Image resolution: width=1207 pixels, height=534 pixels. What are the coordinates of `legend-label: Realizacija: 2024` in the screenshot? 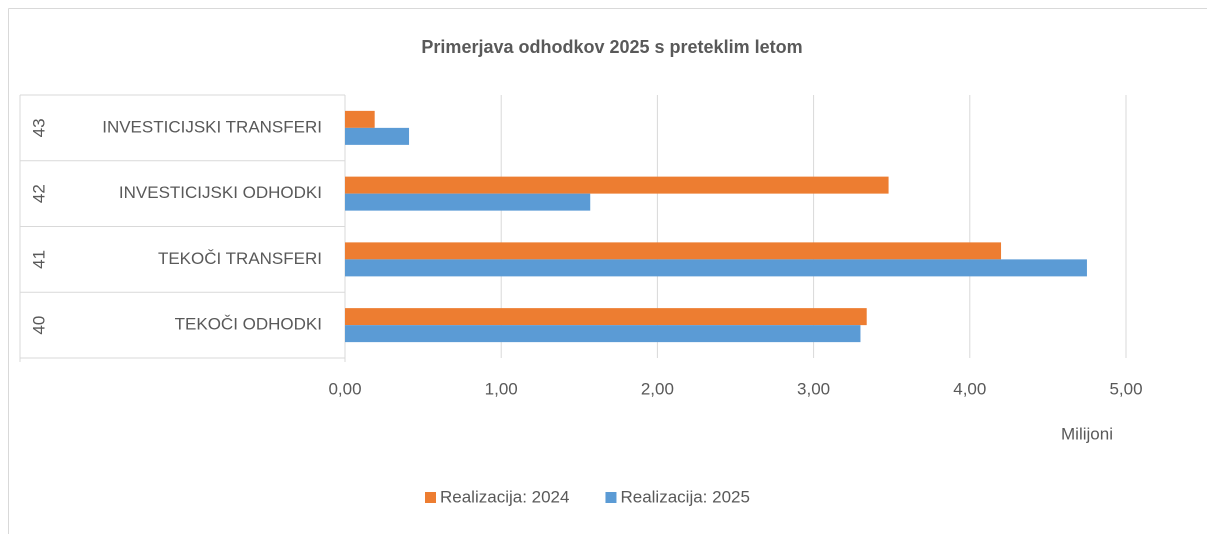 It's located at (504, 496).